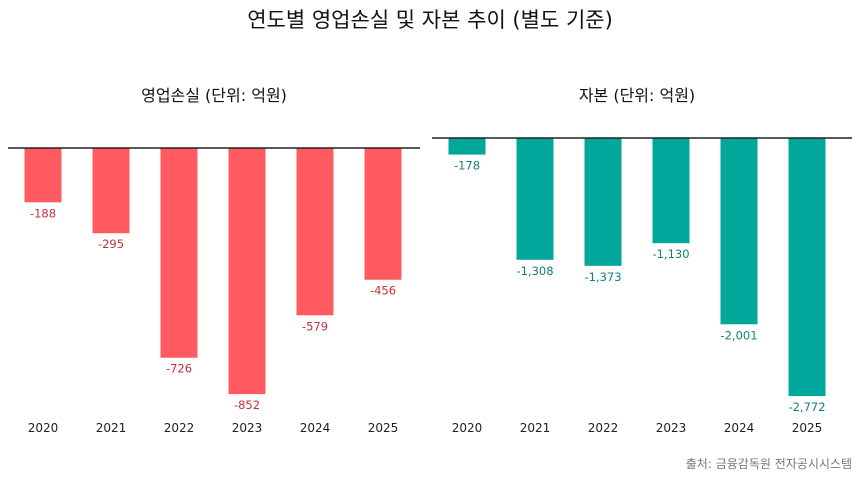  I want to click on capital-bar-2020, so click(467, 146).